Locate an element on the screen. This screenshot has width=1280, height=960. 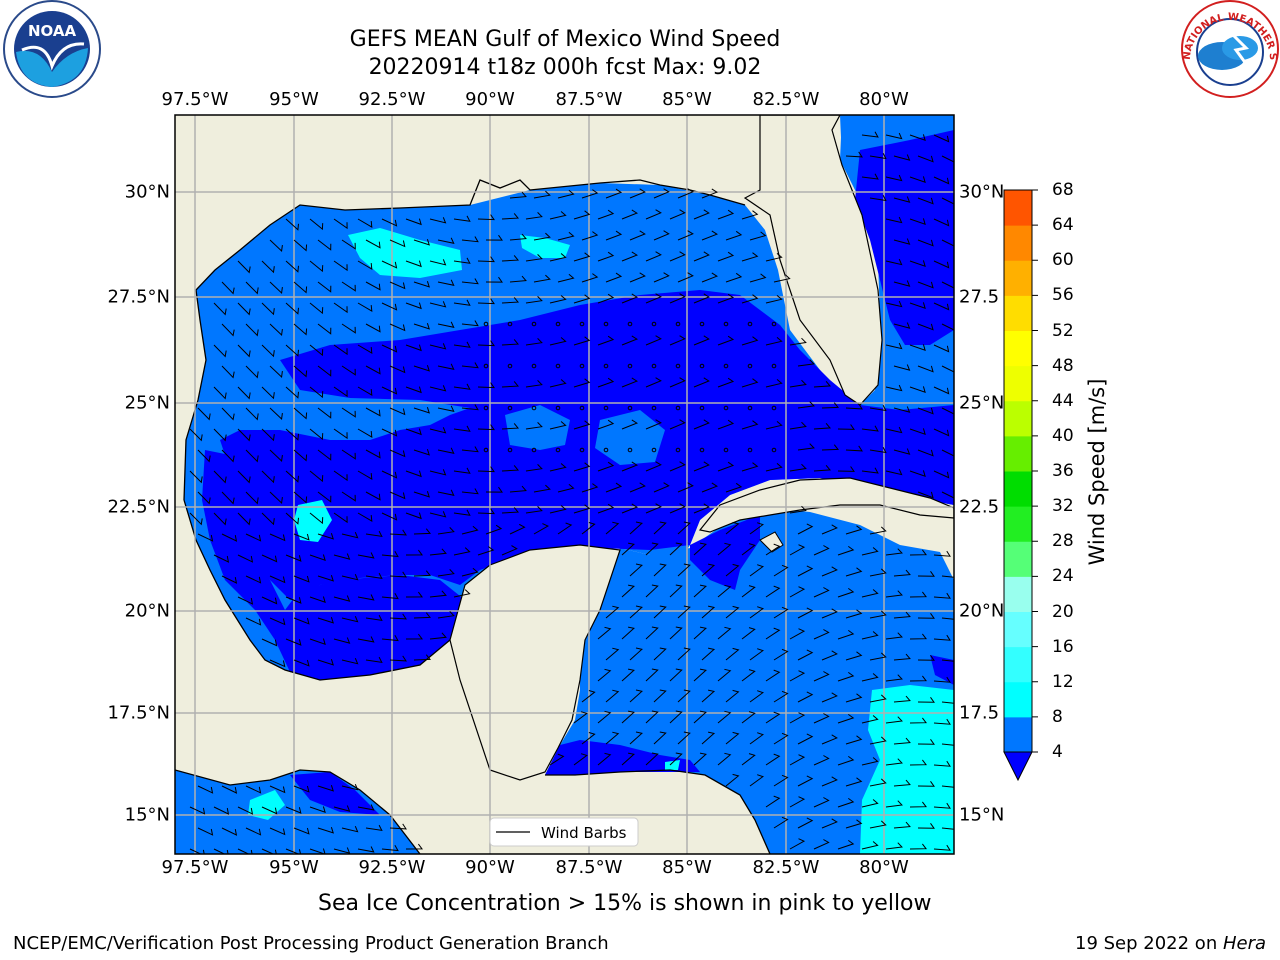
coastline-mexico is located at coordinates (317, 590).